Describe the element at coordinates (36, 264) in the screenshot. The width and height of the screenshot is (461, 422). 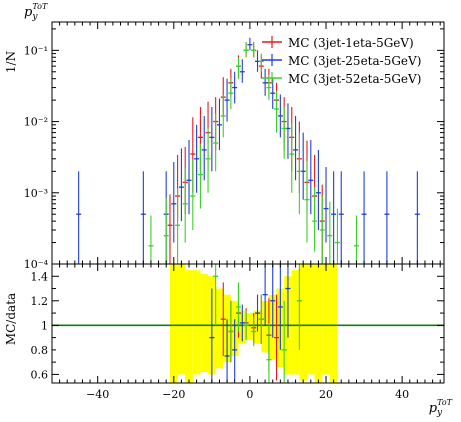
I see `y-tick-label: 10⁻⁴` at that location.